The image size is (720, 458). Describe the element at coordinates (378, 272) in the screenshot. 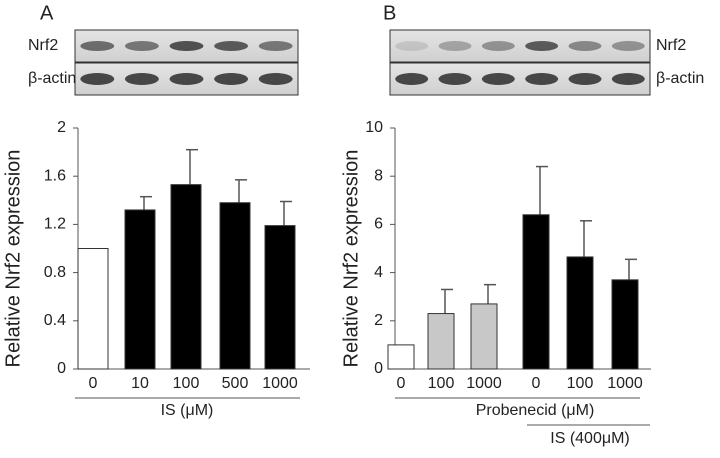

I see `y-tick-label: 4` at that location.